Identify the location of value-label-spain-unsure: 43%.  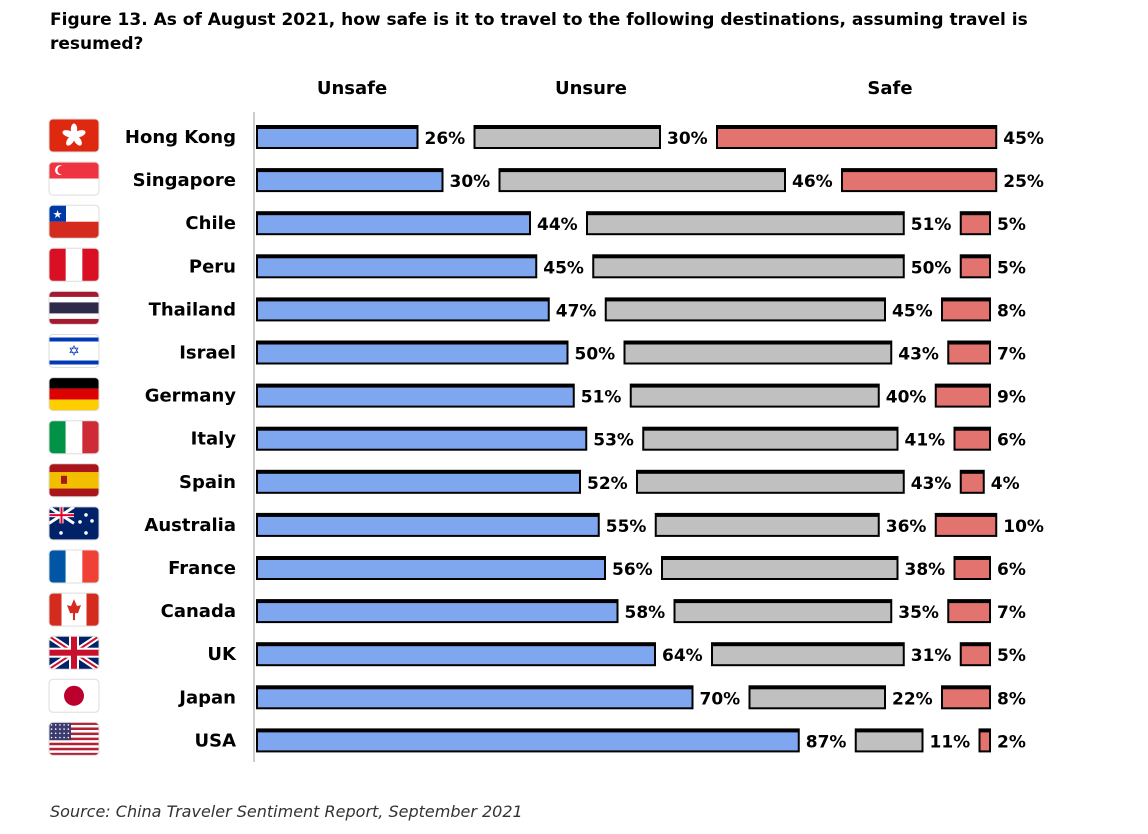
(931, 484).